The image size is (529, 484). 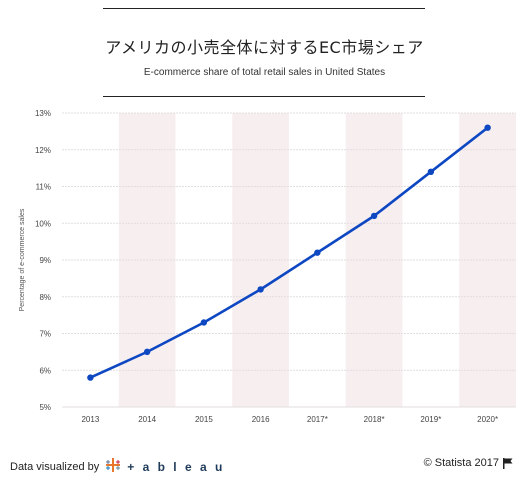 I want to click on x-tick-label: 2020*, so click(x=487, y=419).